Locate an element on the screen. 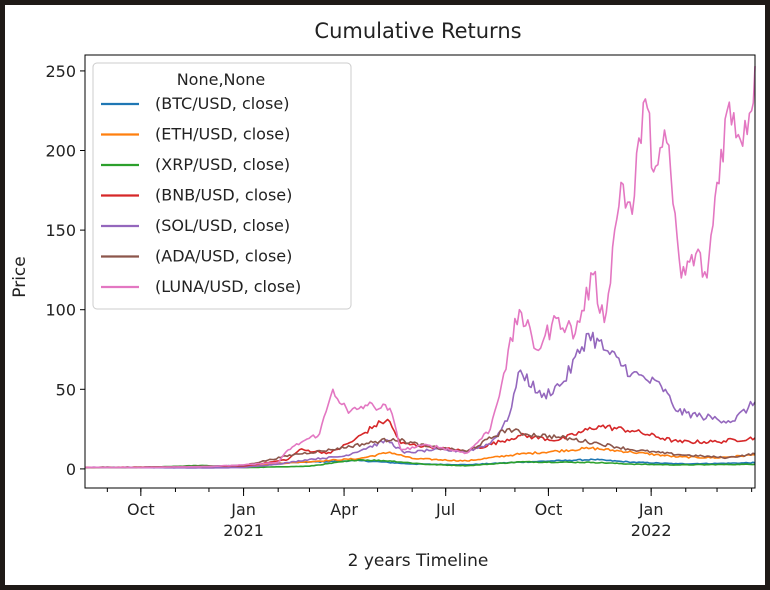 This screenshot has height=590, width=770. legend-entry-label: (ADA/USD, close) is located at coordinates (223, 256).